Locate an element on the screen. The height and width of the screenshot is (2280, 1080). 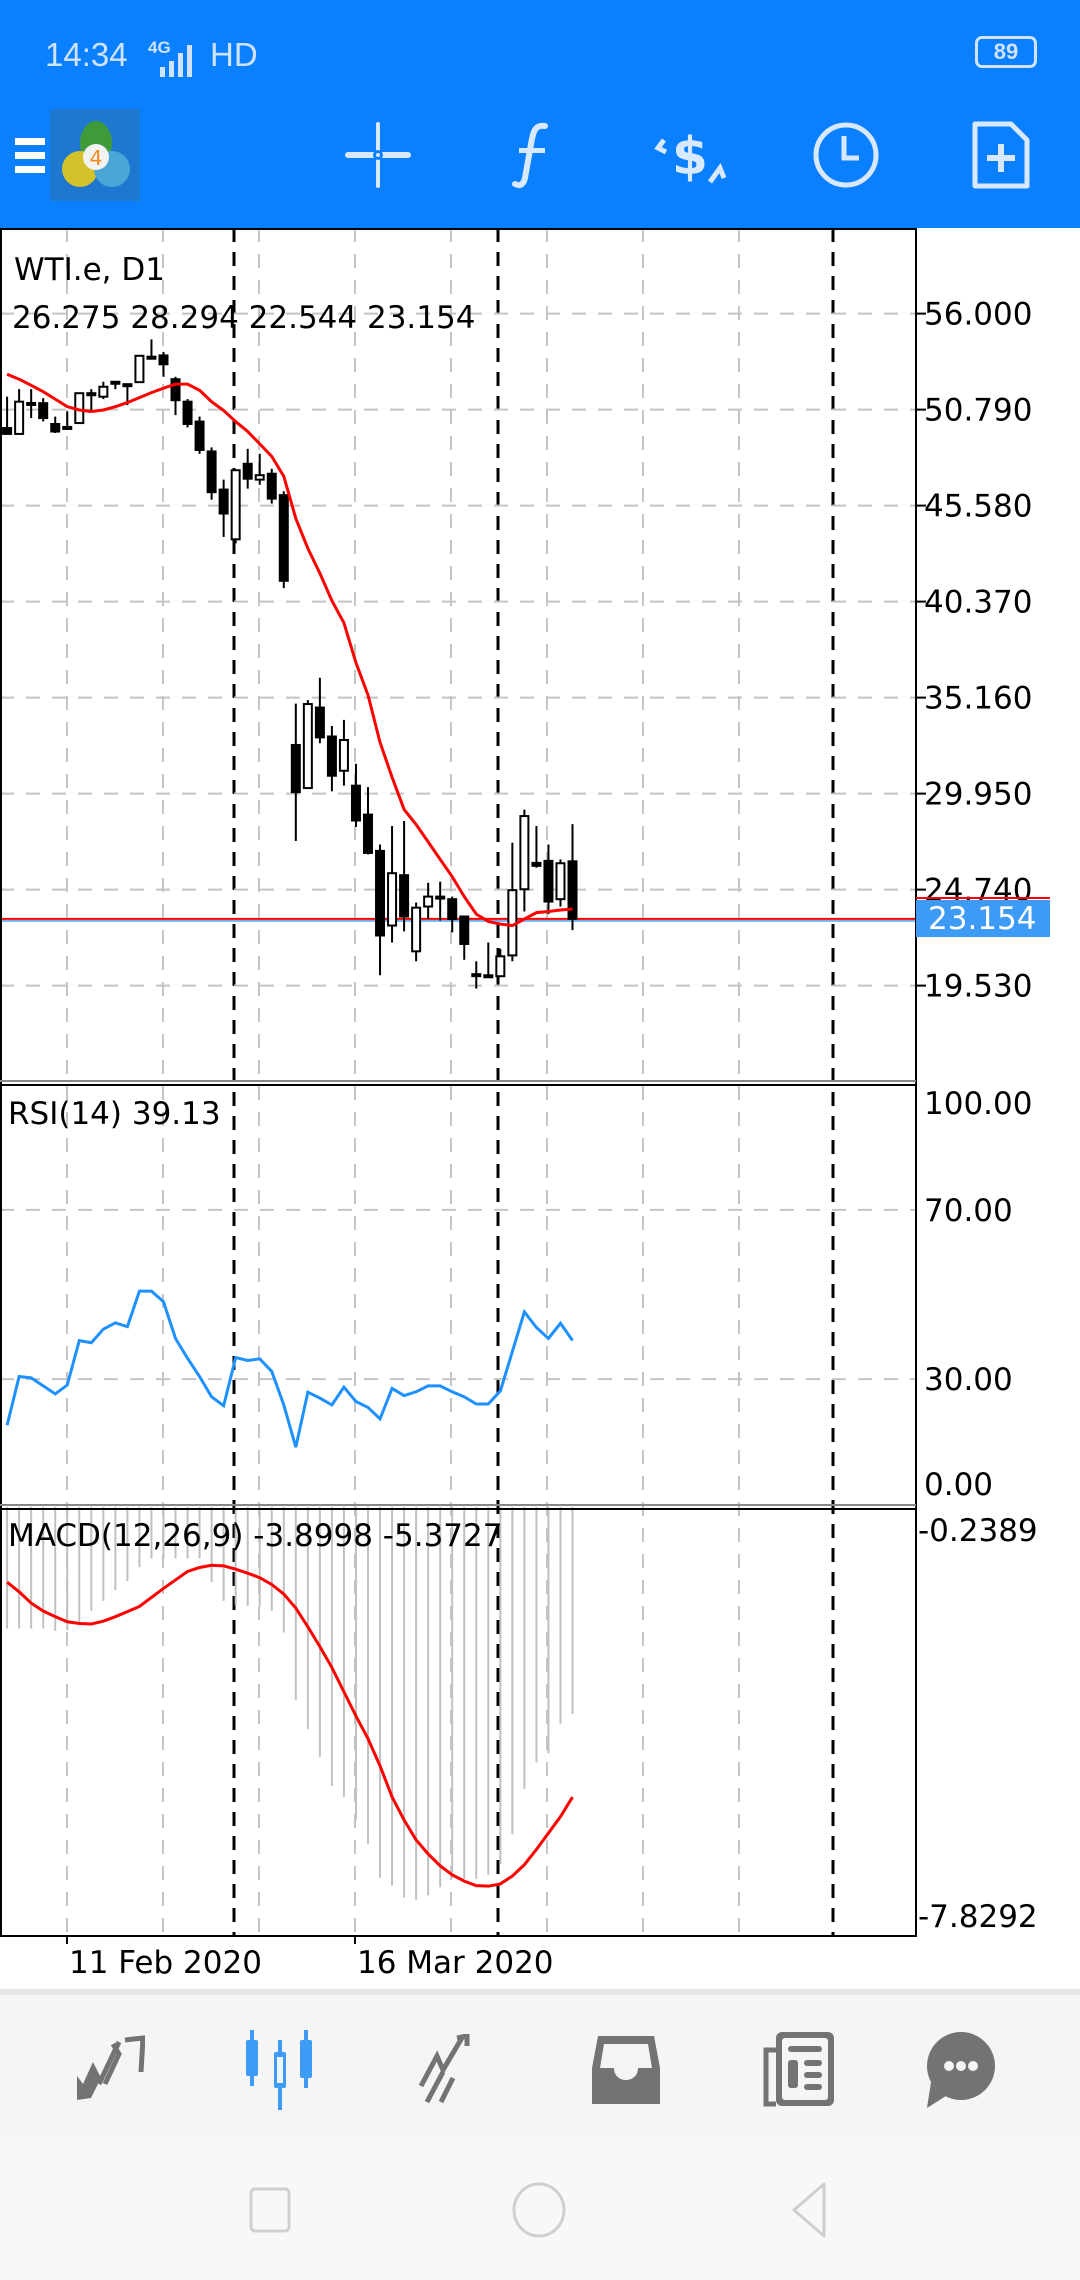
price-axis-label: 56.000 is located at coordinates (978, 315).